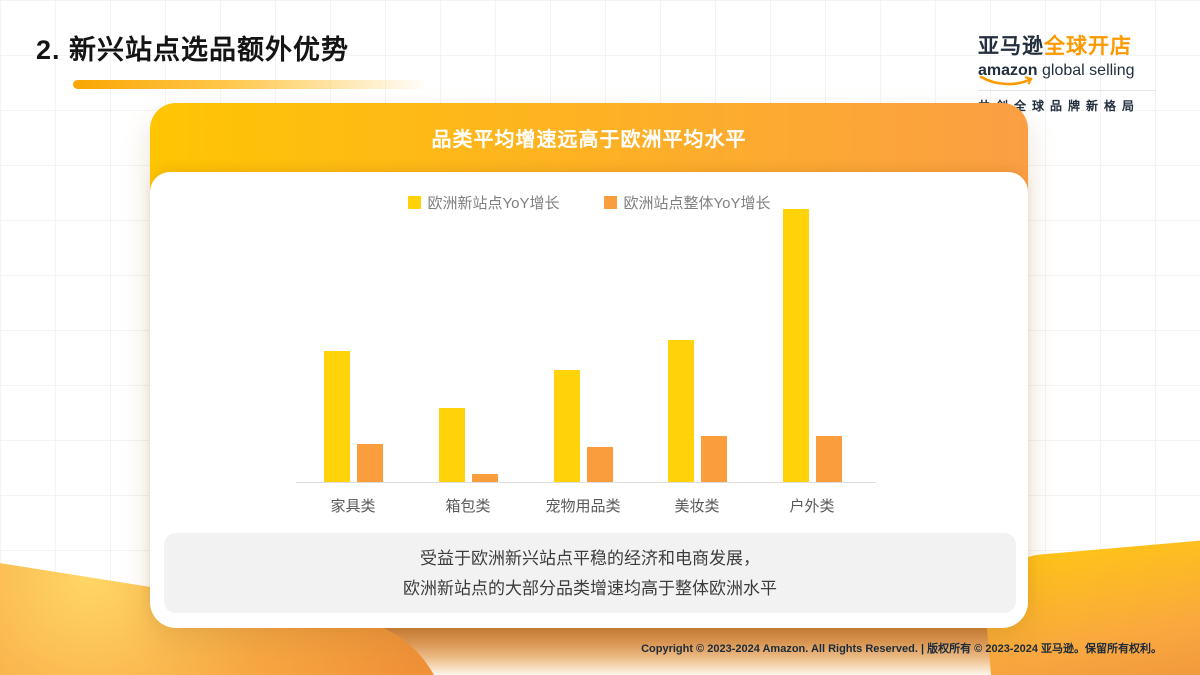 The image size is (1200, 675). I want to click on bar-overall-家具类, so click(369, 463).